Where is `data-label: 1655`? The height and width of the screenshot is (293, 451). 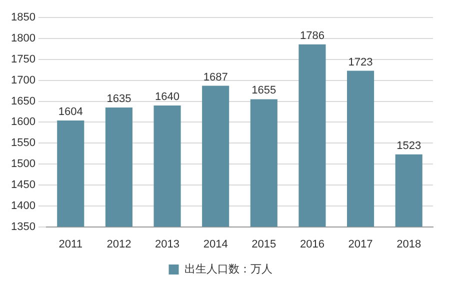 data-label: 1655 is located at coordinates (264, 90).